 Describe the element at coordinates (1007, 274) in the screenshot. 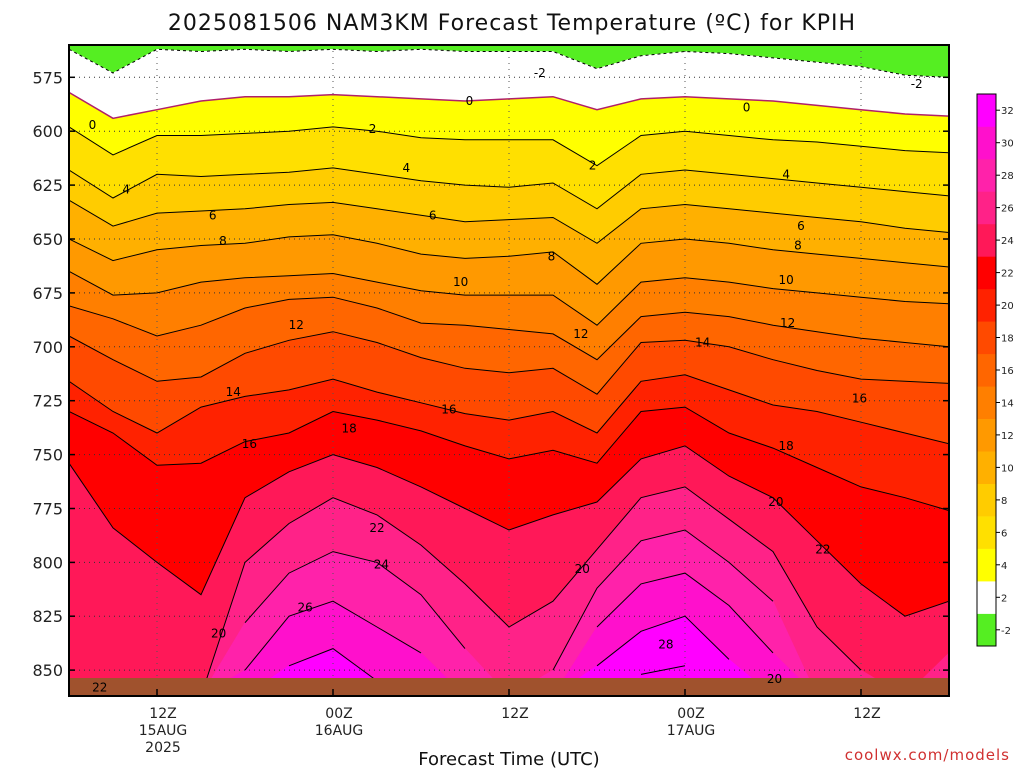

I see `colorbar-label: 22` at that location.